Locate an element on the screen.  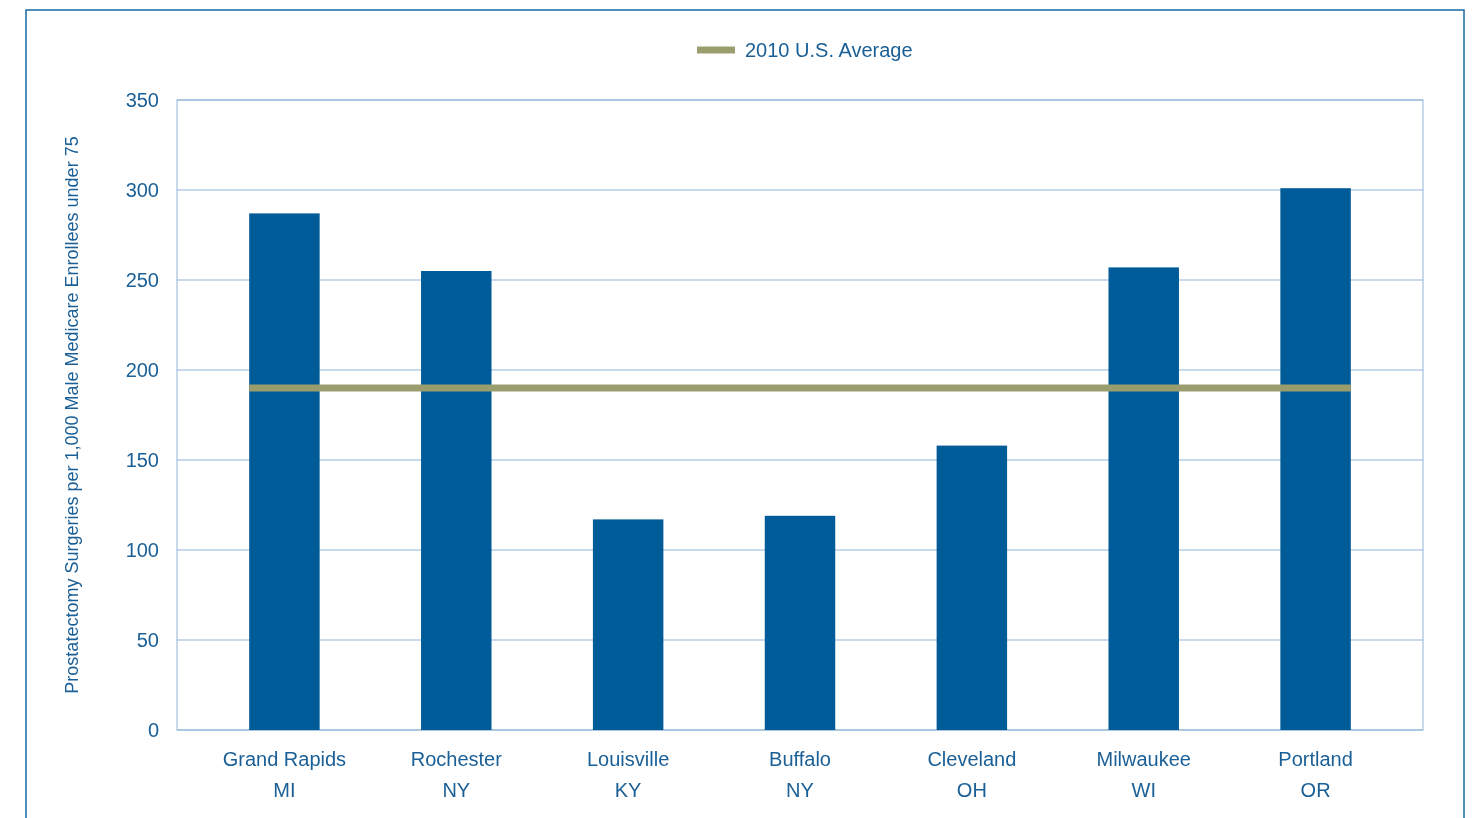
x-tick-label: Milwaukee WI is located at coordinates (1143, 774).